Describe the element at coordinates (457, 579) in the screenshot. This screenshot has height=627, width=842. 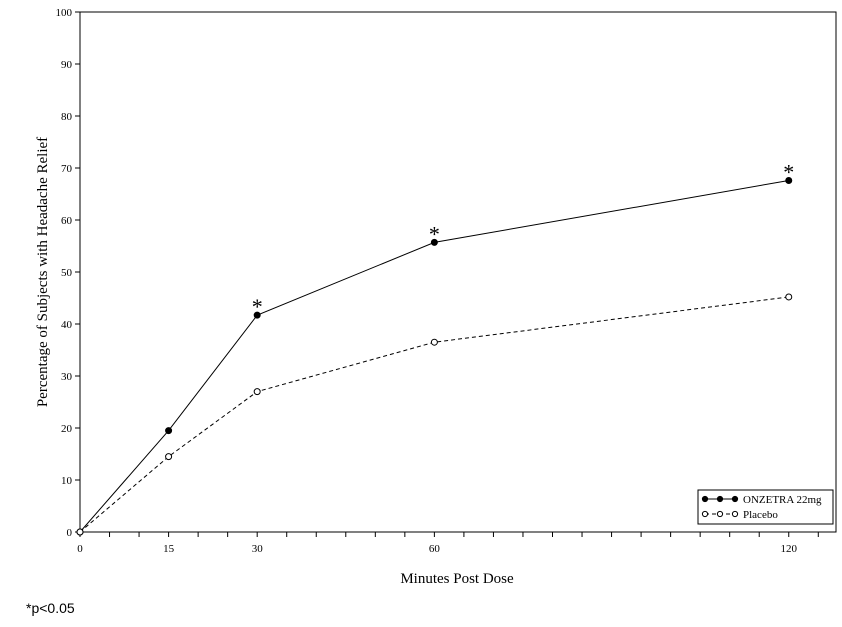
I see `x-axis-label: Minutes Post Dose` at that location.